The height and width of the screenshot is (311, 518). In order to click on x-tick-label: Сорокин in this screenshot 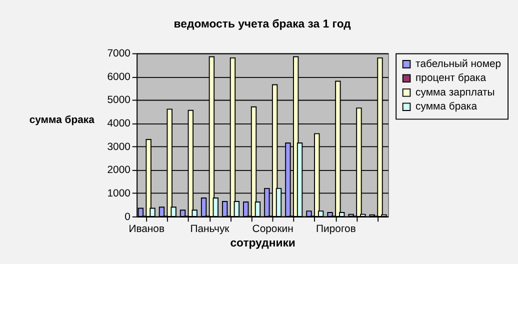, I will do `click(273, 230)`.